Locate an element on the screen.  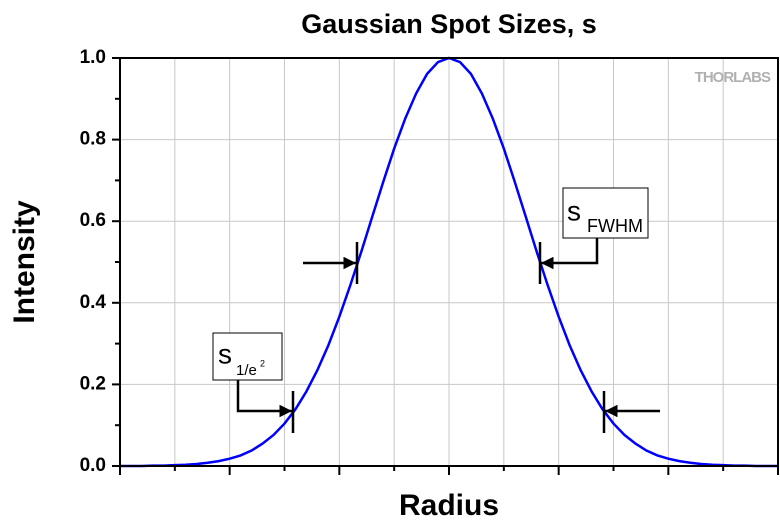
y-tick-label: 0.8 is located at coordinates (93, 139).